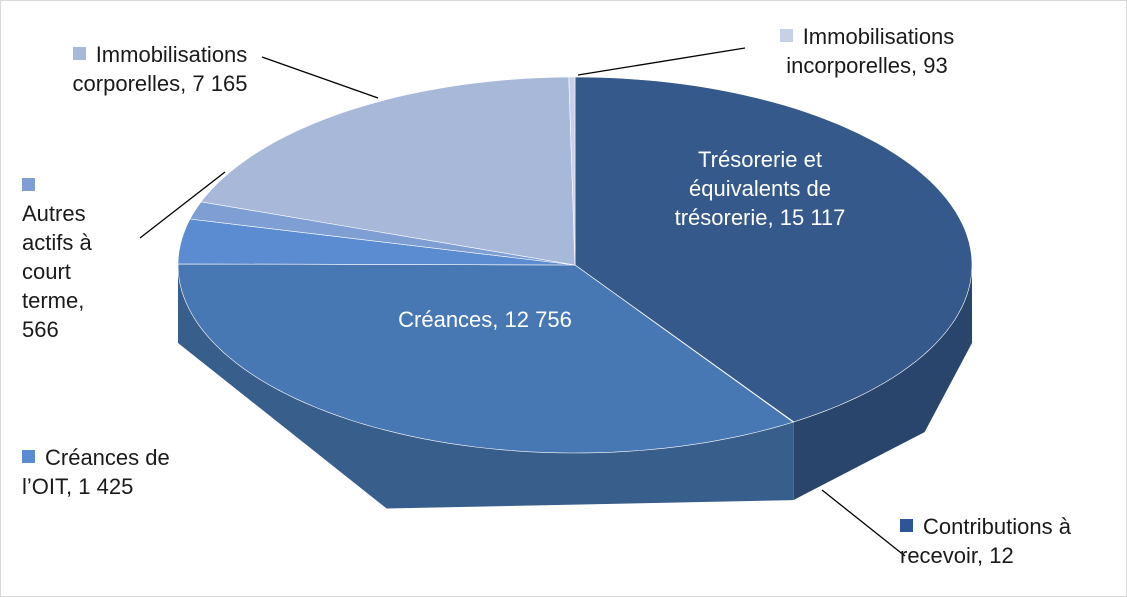  I want to click on label-value: 12 756, so click(538, 319).